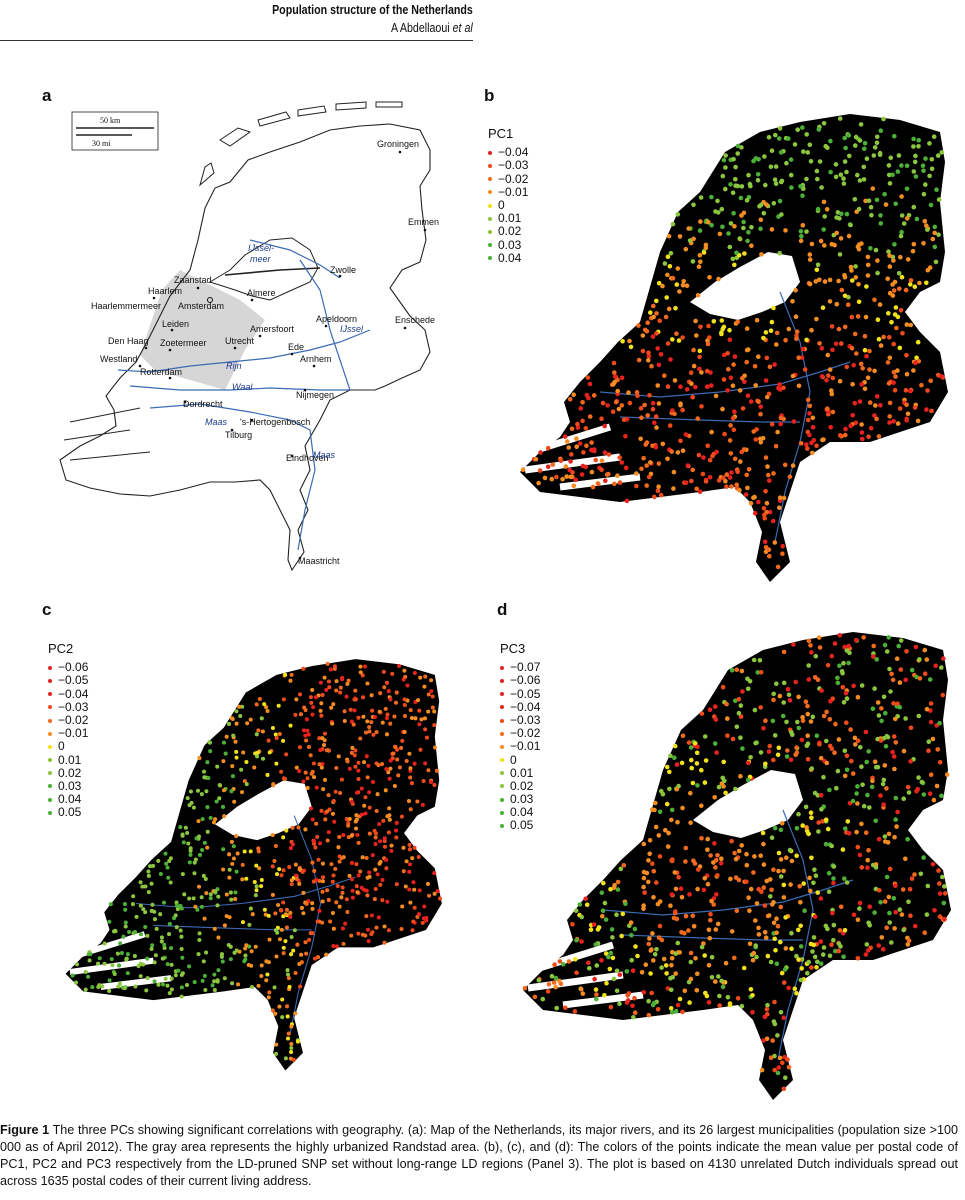  What do you see at coordinates (261, 259) in the screenshot?
I see `water-label: meer` at bounding box center [261, 259].